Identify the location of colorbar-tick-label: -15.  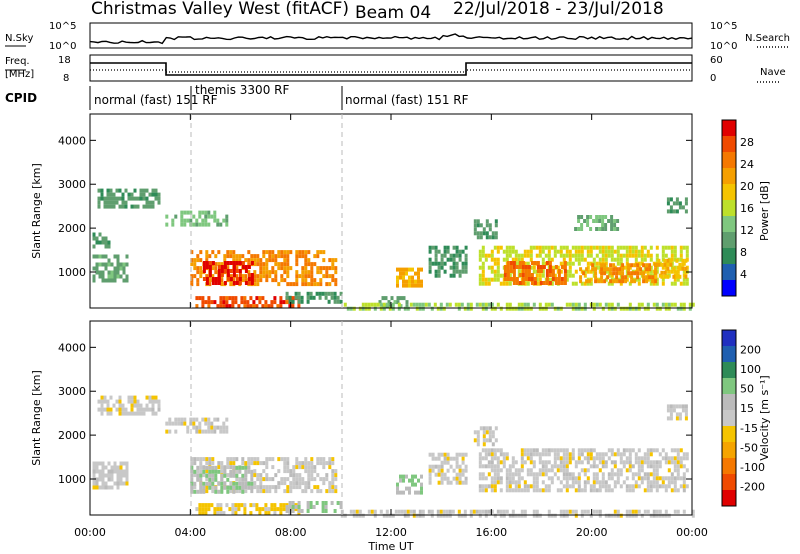
(749, 428).